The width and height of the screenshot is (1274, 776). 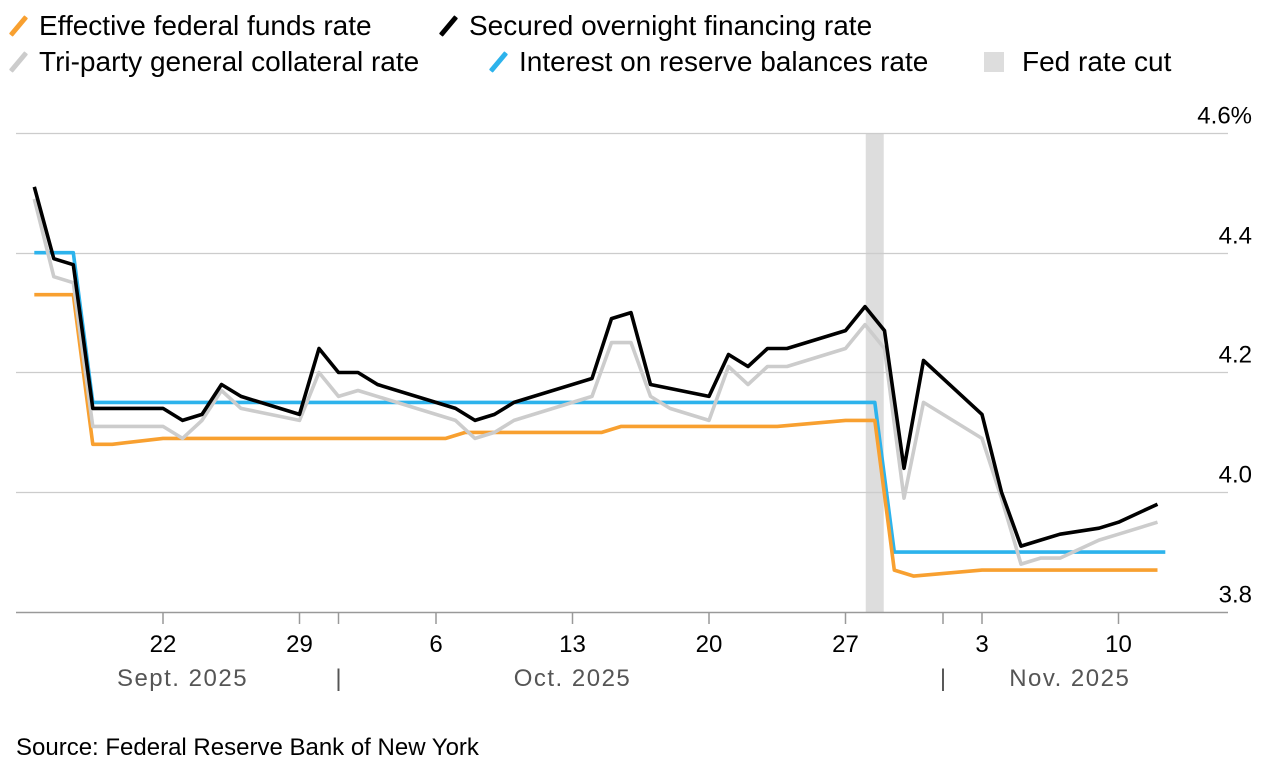 I want to click on x-tick-label: 3, so click(x=981, y=644).